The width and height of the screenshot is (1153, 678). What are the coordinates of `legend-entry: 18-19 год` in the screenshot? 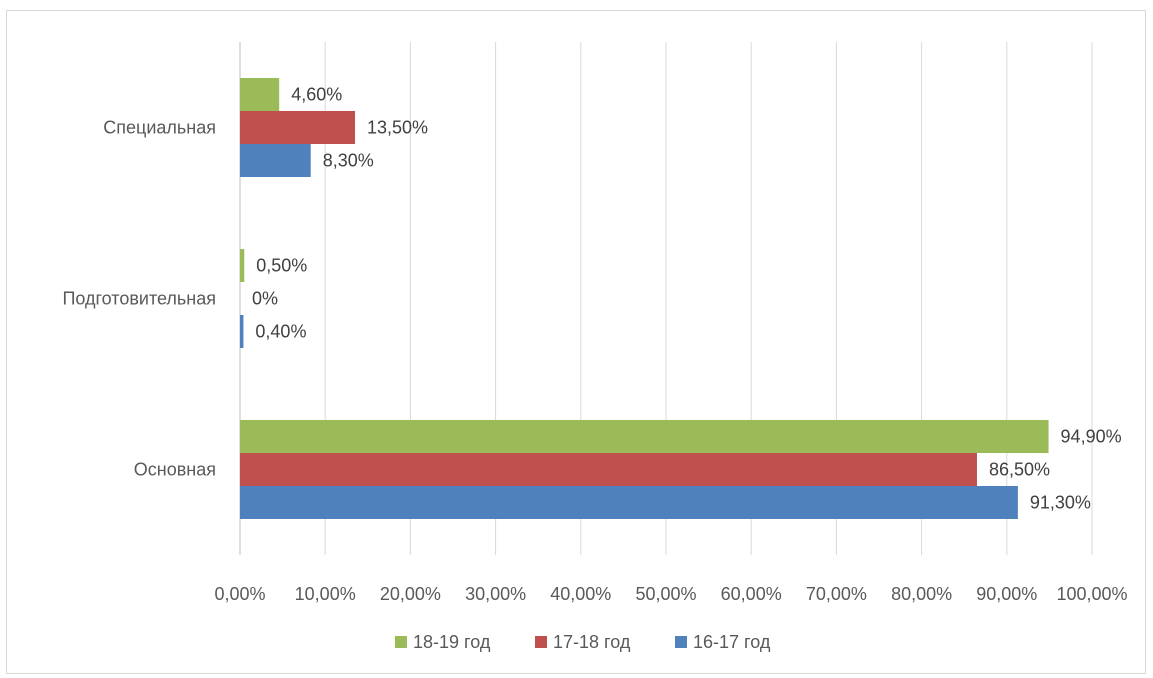 It's located at (452, 642).